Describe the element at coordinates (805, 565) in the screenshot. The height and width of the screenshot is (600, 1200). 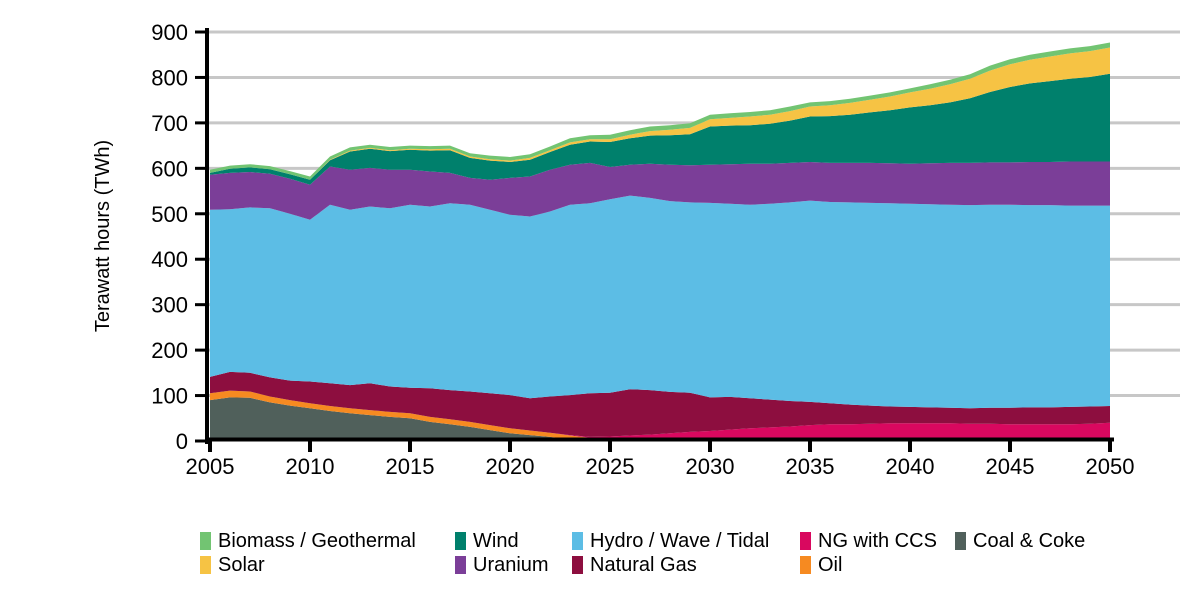
I see `legend-swatch-oil` at that location.